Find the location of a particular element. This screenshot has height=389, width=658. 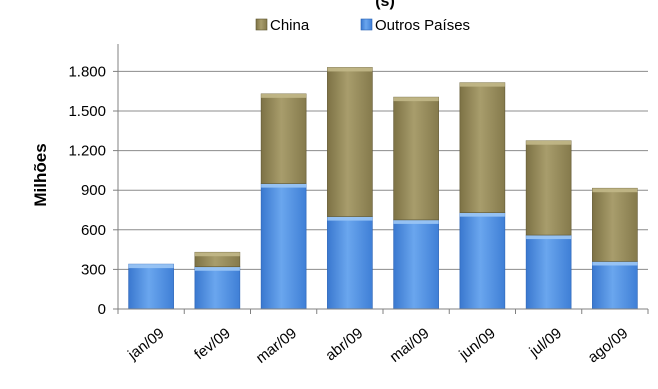

chart-title: (s) is located at coordinates (385, 5).